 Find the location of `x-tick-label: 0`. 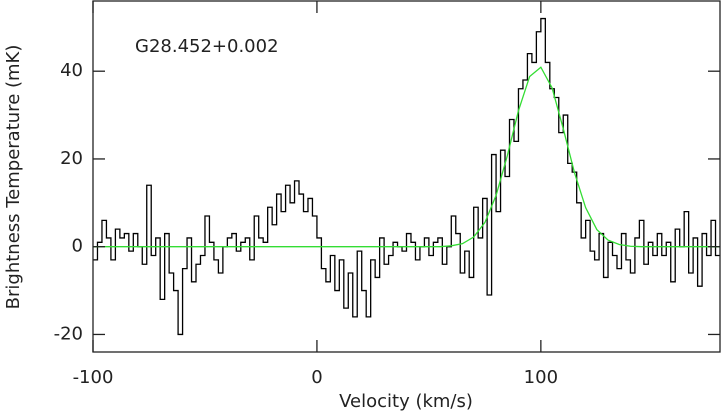

x-tick-label: 0 is located at coordinates (316, 377).